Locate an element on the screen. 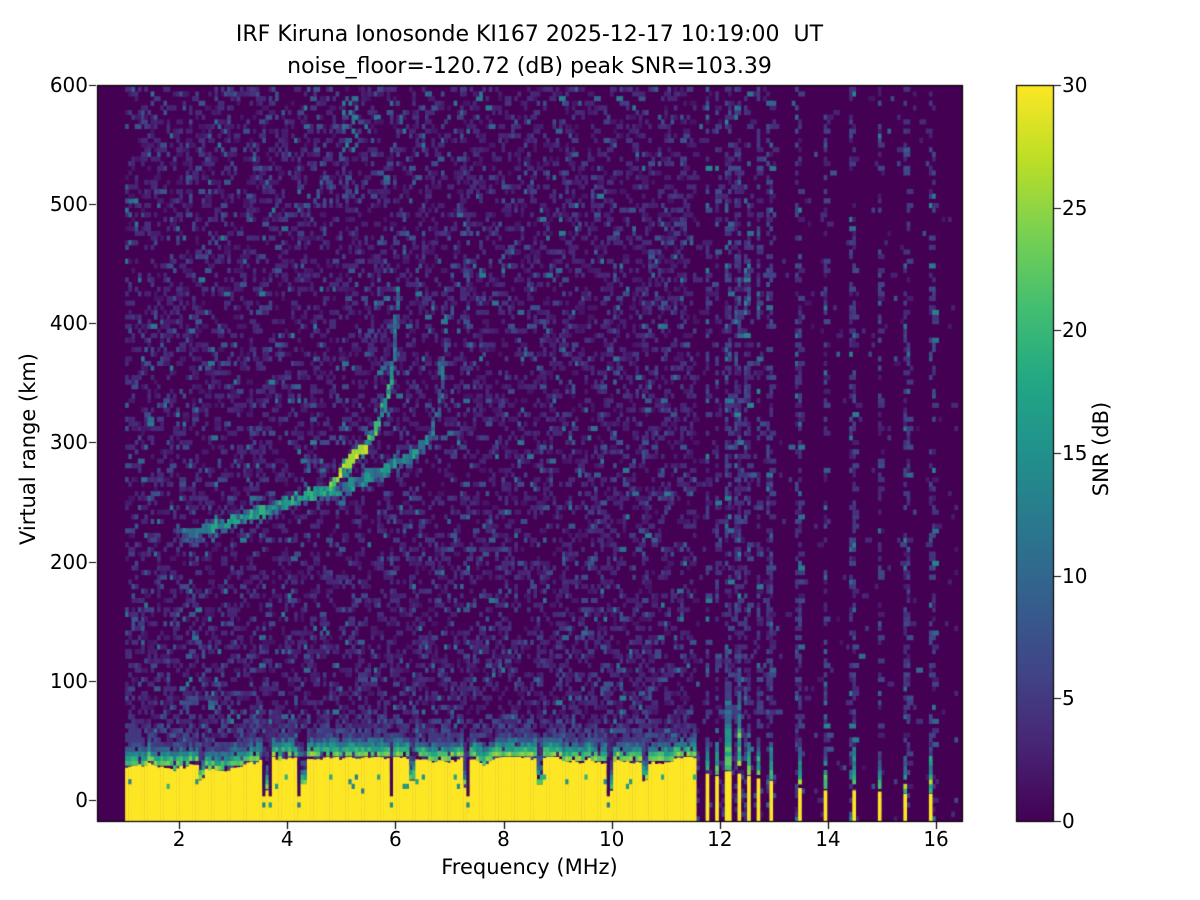 The image size is (1200, 900). x-tick-label: 16 is located at coordinates (936, 839).